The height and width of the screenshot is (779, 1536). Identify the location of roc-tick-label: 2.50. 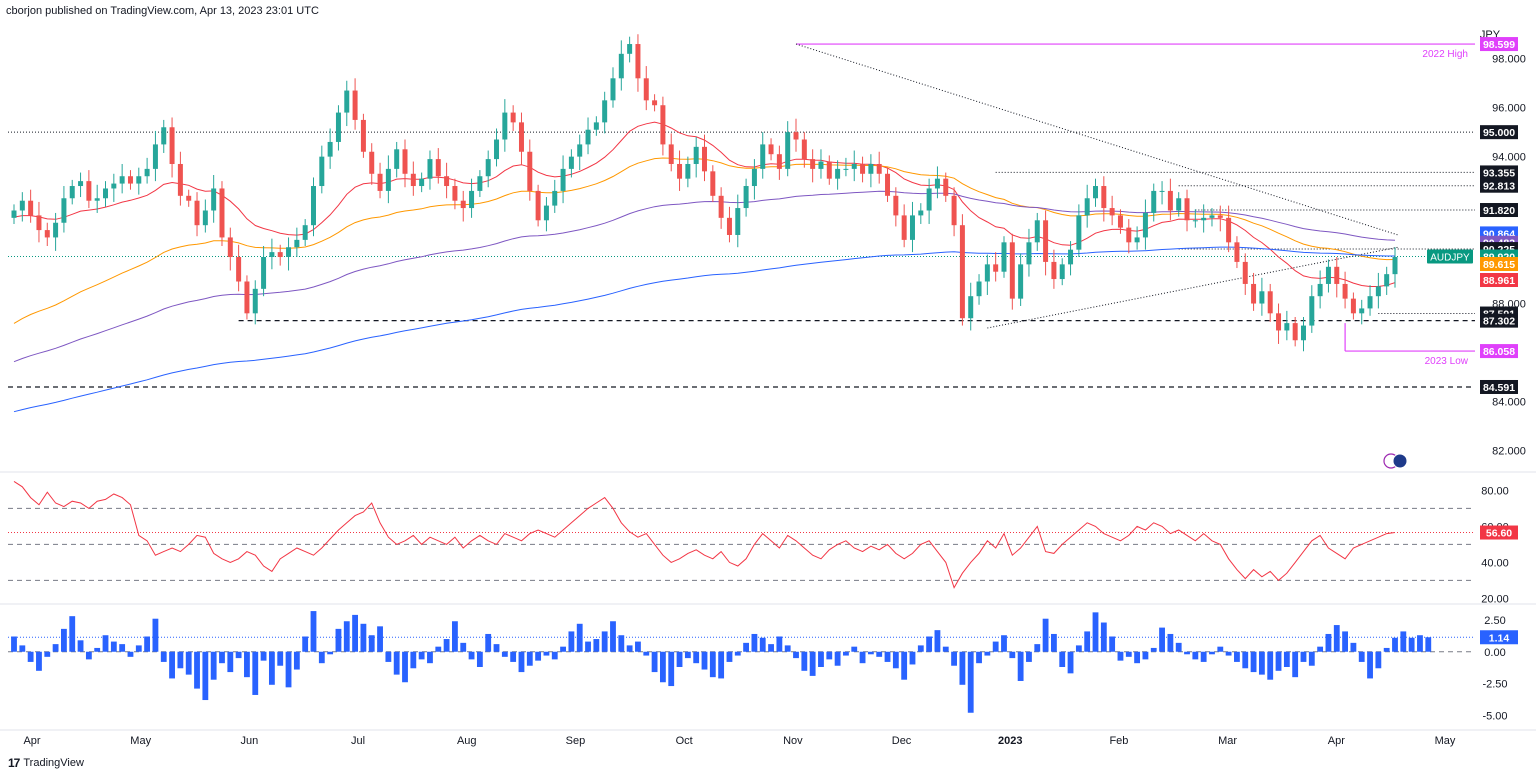
(1494, 621).